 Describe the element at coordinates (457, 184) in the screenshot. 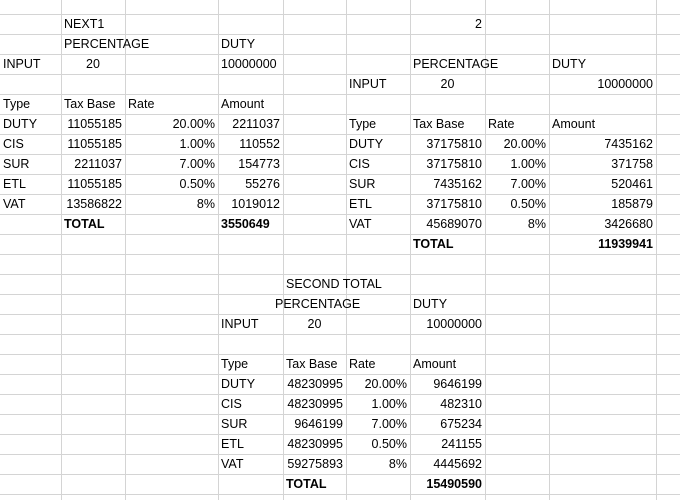

I see `block2-row-tax-base: 7435162` at that location.